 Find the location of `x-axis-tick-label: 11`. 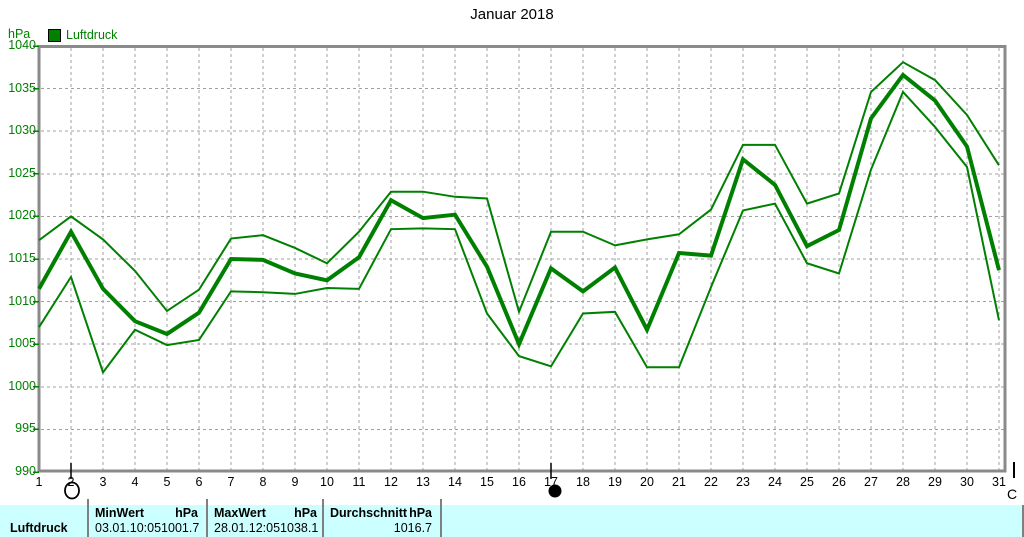

x-axis-tick-label: 11 is located at coordinates (359, 482).